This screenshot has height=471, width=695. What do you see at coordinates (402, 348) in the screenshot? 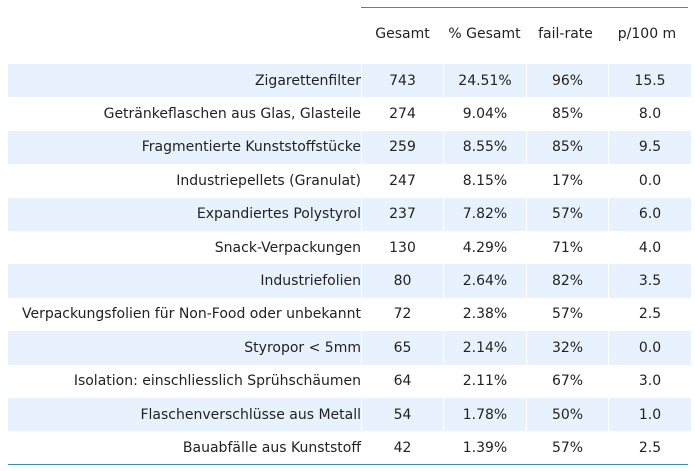
I see `cell-gesamt: 65` at bounding box center [402, 348].